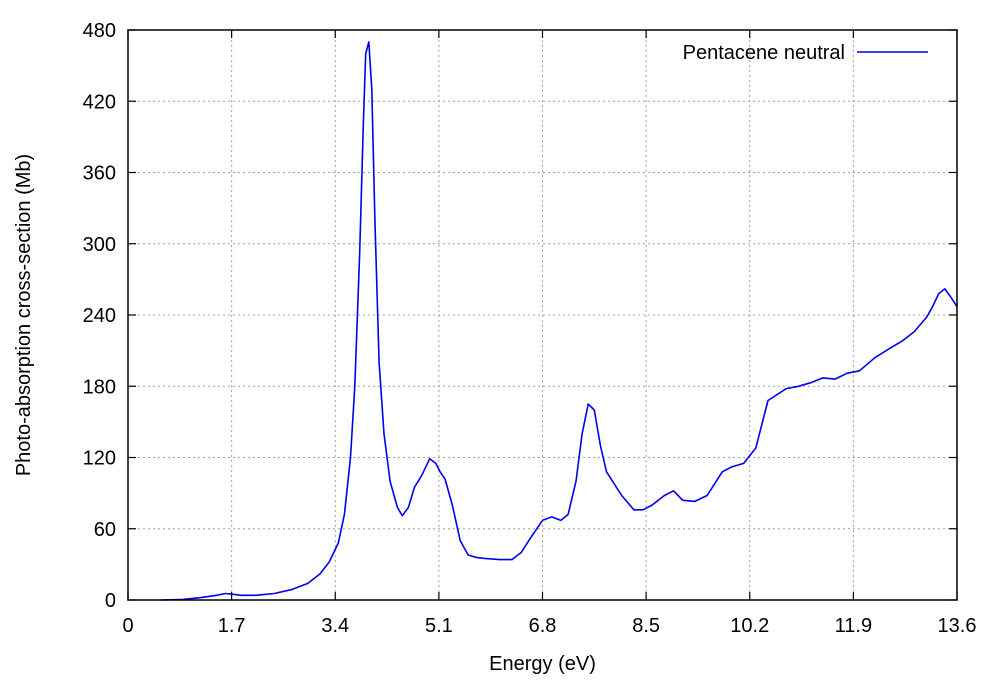  Describe the element at coordinates (439, 626) in the screenshot. I see `x-tick-label: 5.1` at that location.